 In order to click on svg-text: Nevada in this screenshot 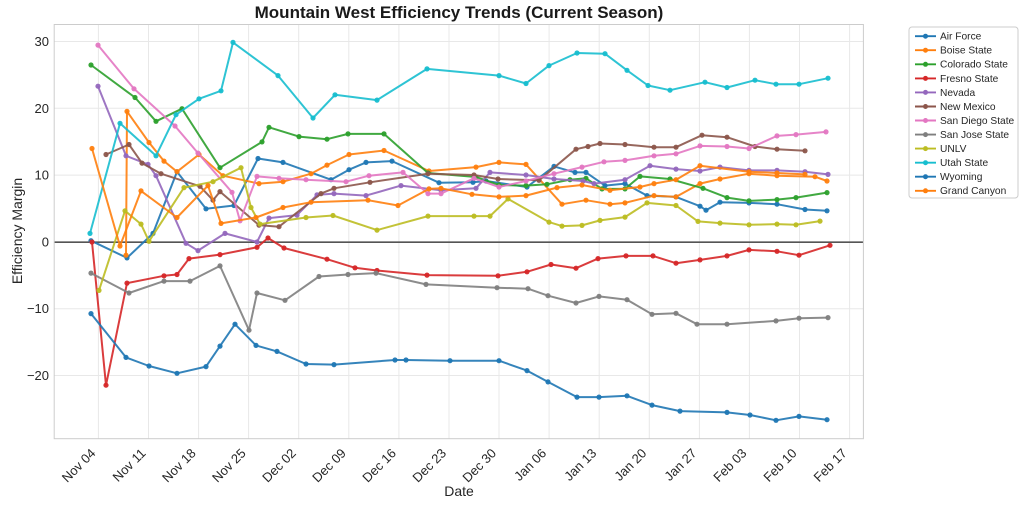, I will do `click(957, 93)`.